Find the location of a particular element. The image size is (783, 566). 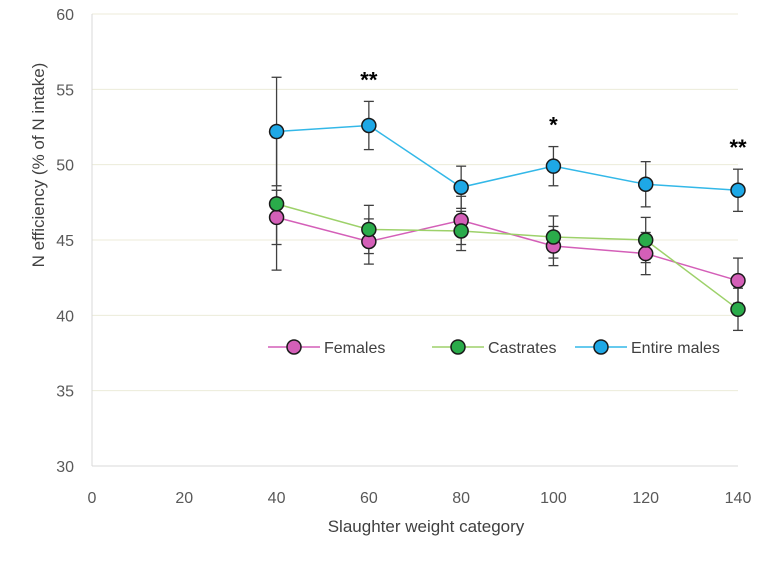

legend-label-0: Females is located at coordinates (354, 348).